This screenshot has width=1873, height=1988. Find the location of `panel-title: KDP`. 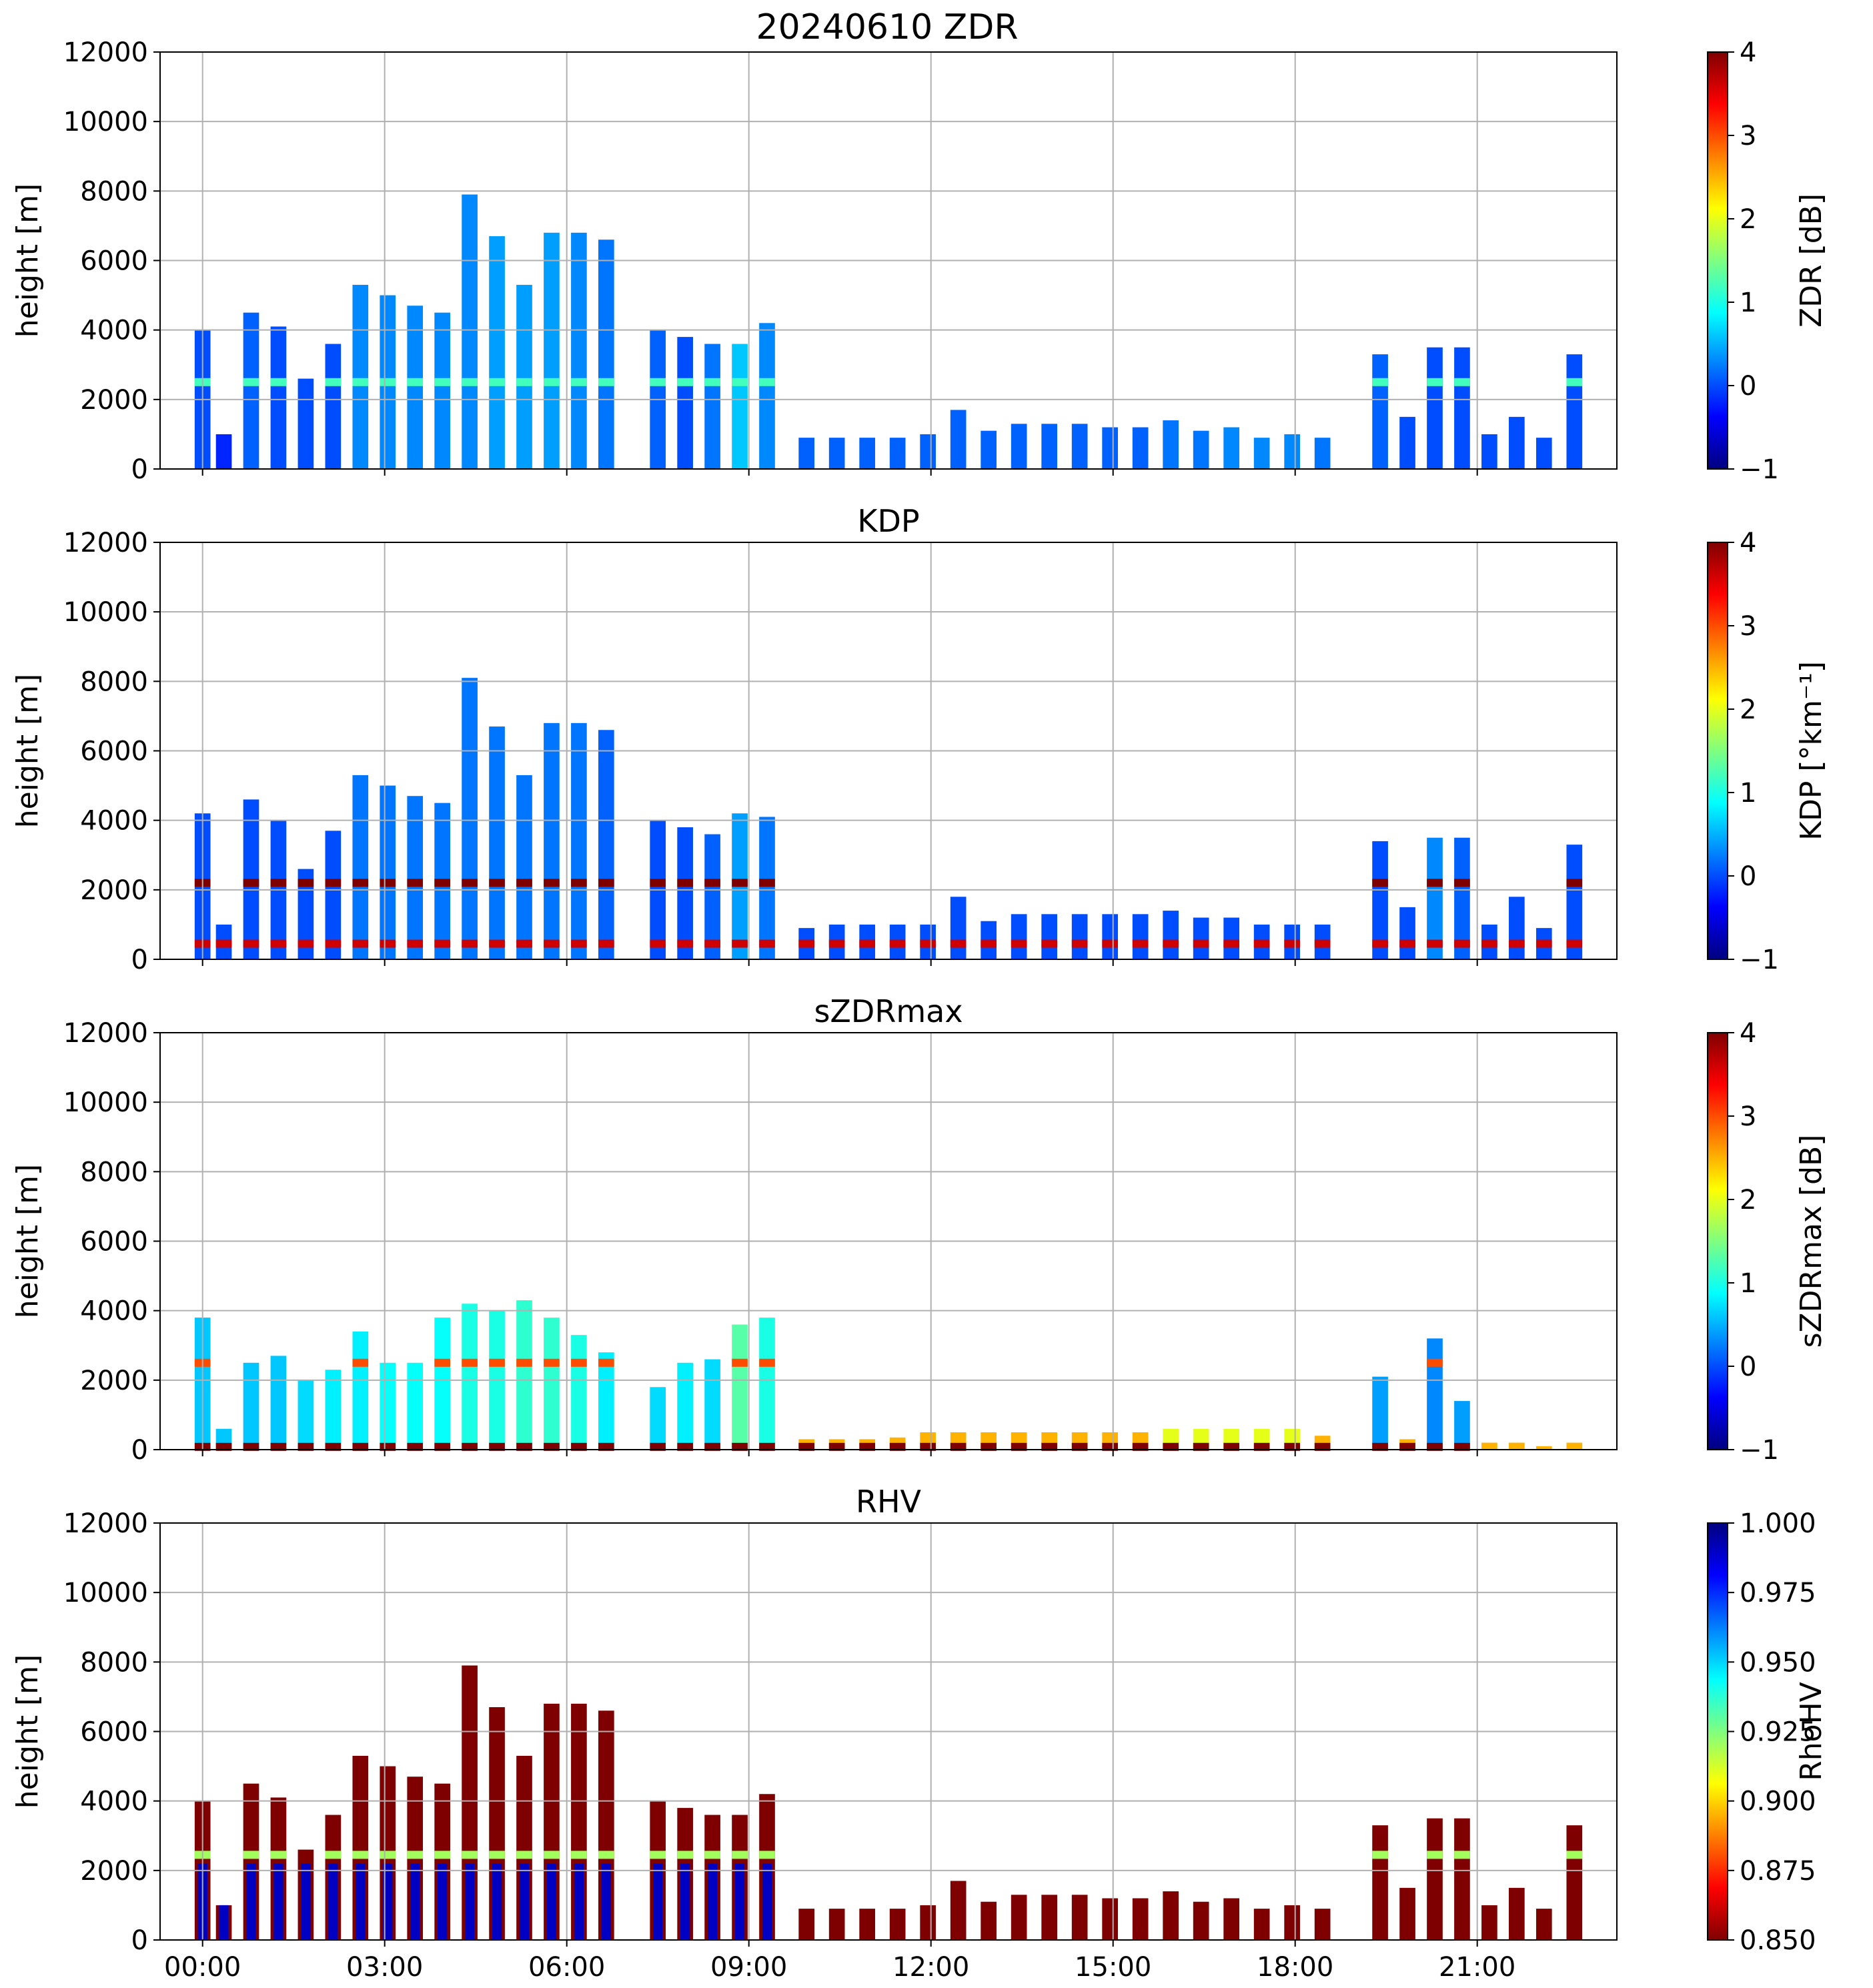

panel-title: KDP is located at coordinates (888, 521).